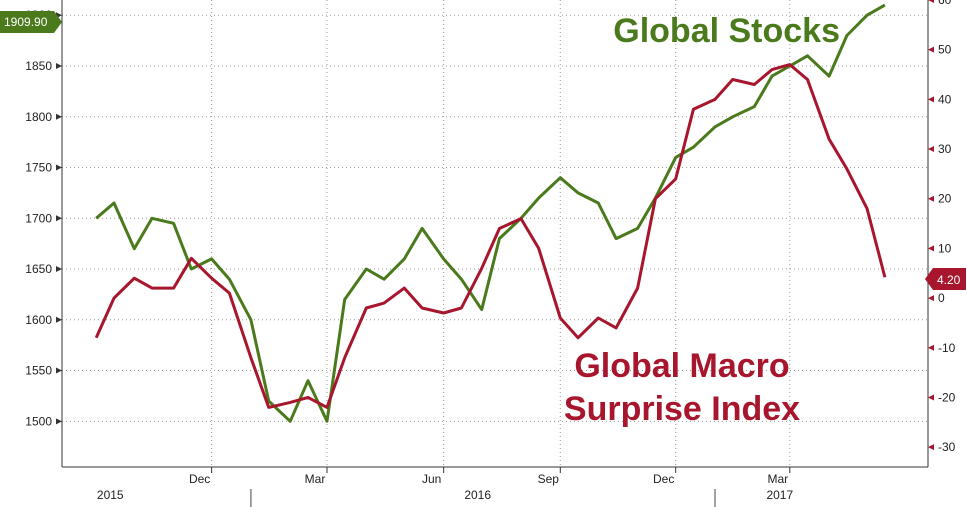 Image resolution: width=967 pixels, height=507 pixels. I want to click on y-right-tick-label: 40, so click(945, 99).